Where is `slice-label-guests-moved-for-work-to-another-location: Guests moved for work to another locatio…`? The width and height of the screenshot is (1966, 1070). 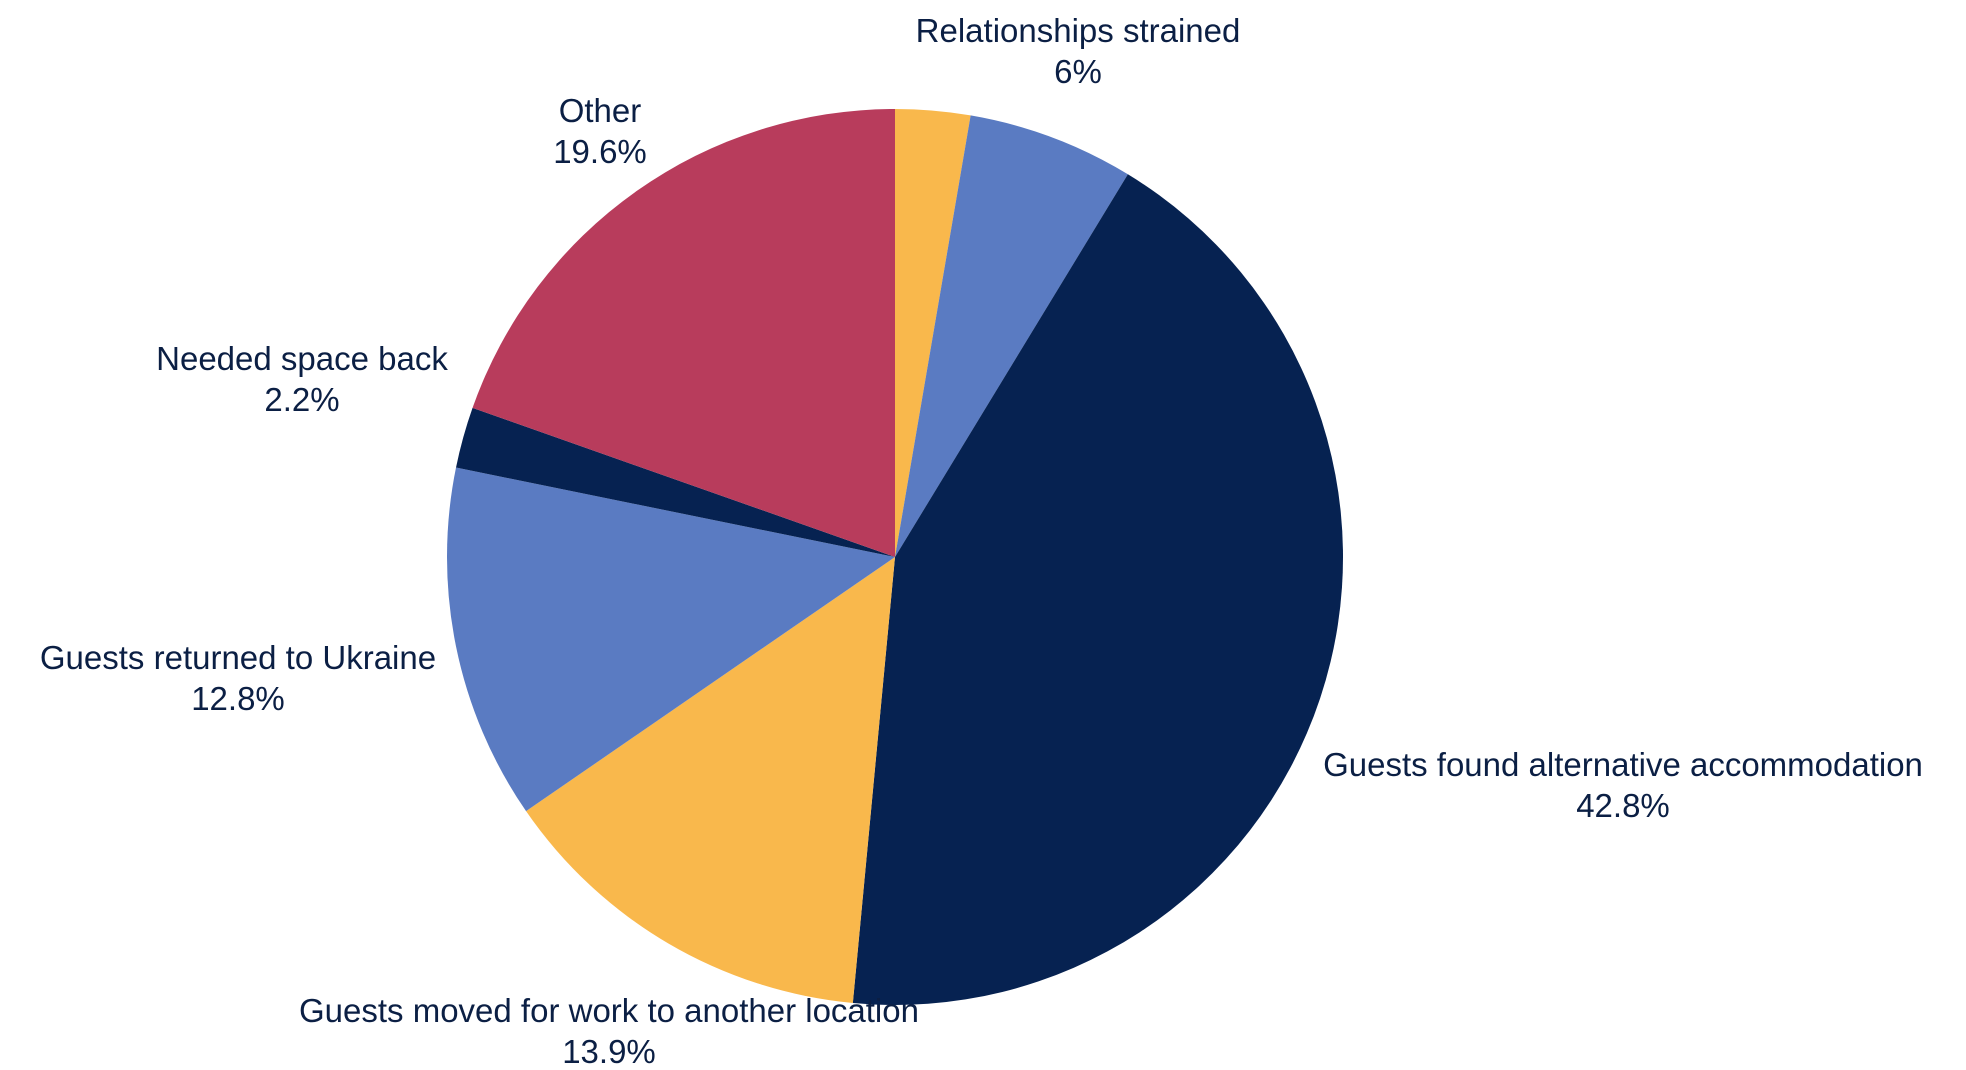
slice-label-guests-moved-for-work-to-another-location: Guests moved for work to another locatio… is located at coordinates (609, 1010).